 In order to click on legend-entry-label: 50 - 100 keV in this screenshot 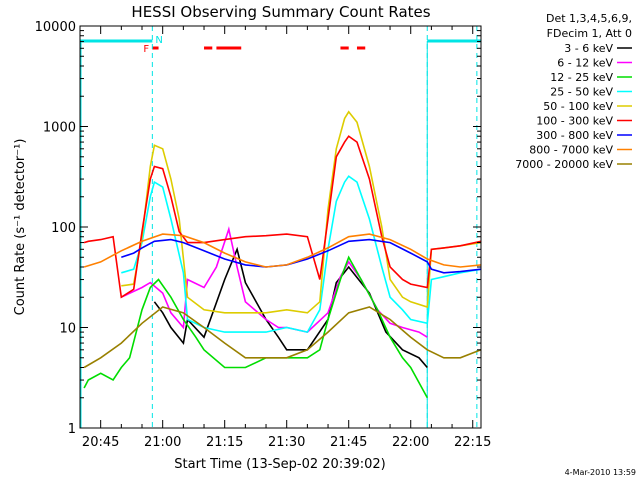, I will do `click(578, 106)`.